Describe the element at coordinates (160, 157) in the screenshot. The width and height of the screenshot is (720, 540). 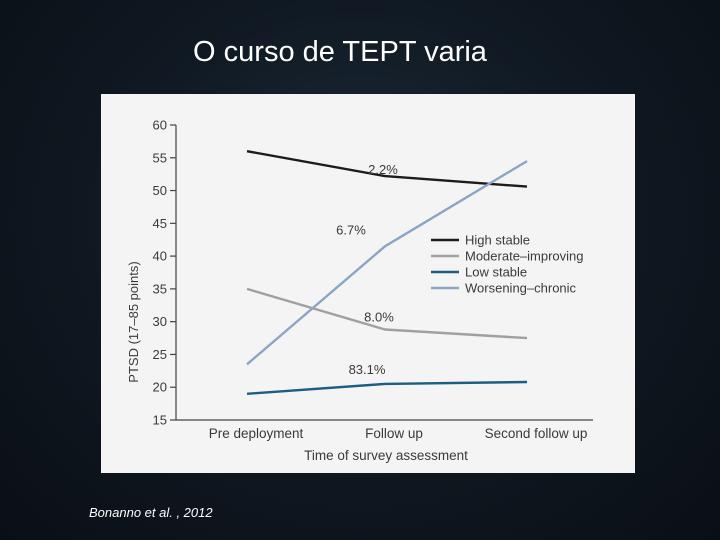
I see `y-tick-label: 55` at that location.